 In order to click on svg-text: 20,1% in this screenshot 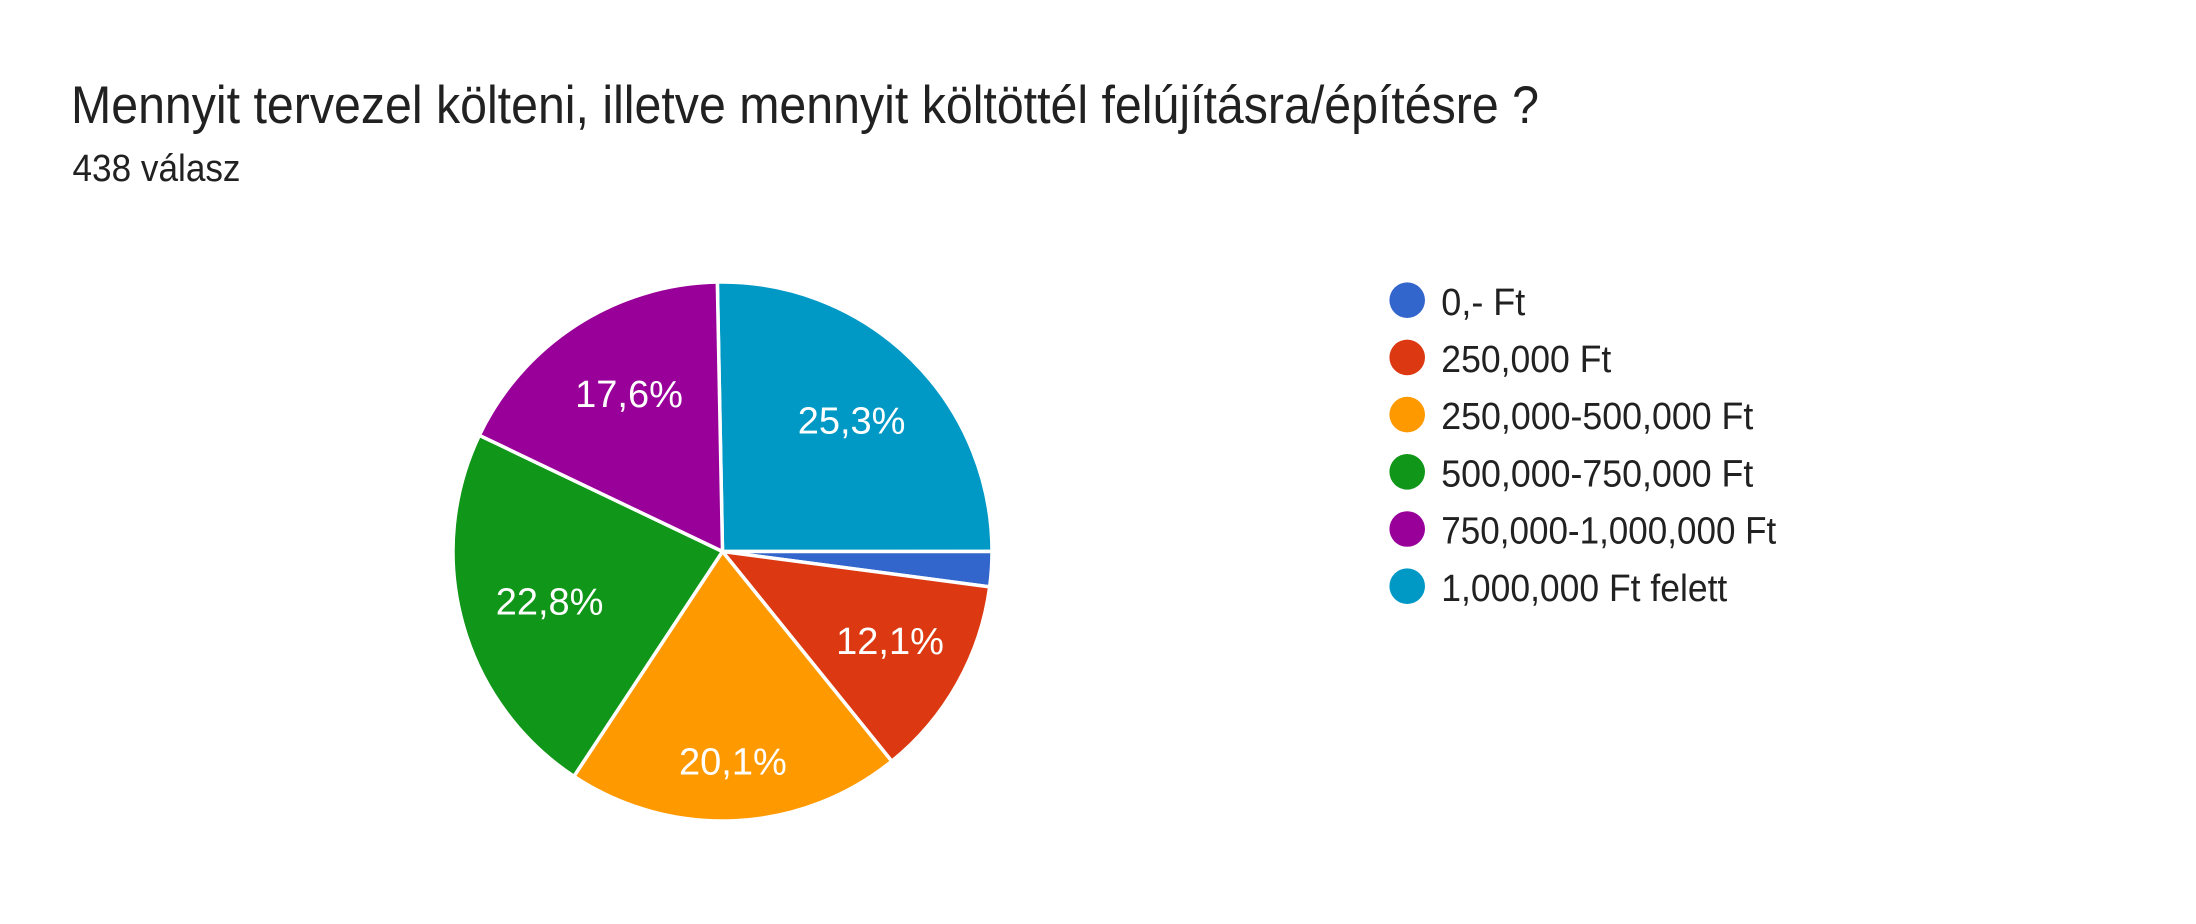, I will do `click(733, 763)`.